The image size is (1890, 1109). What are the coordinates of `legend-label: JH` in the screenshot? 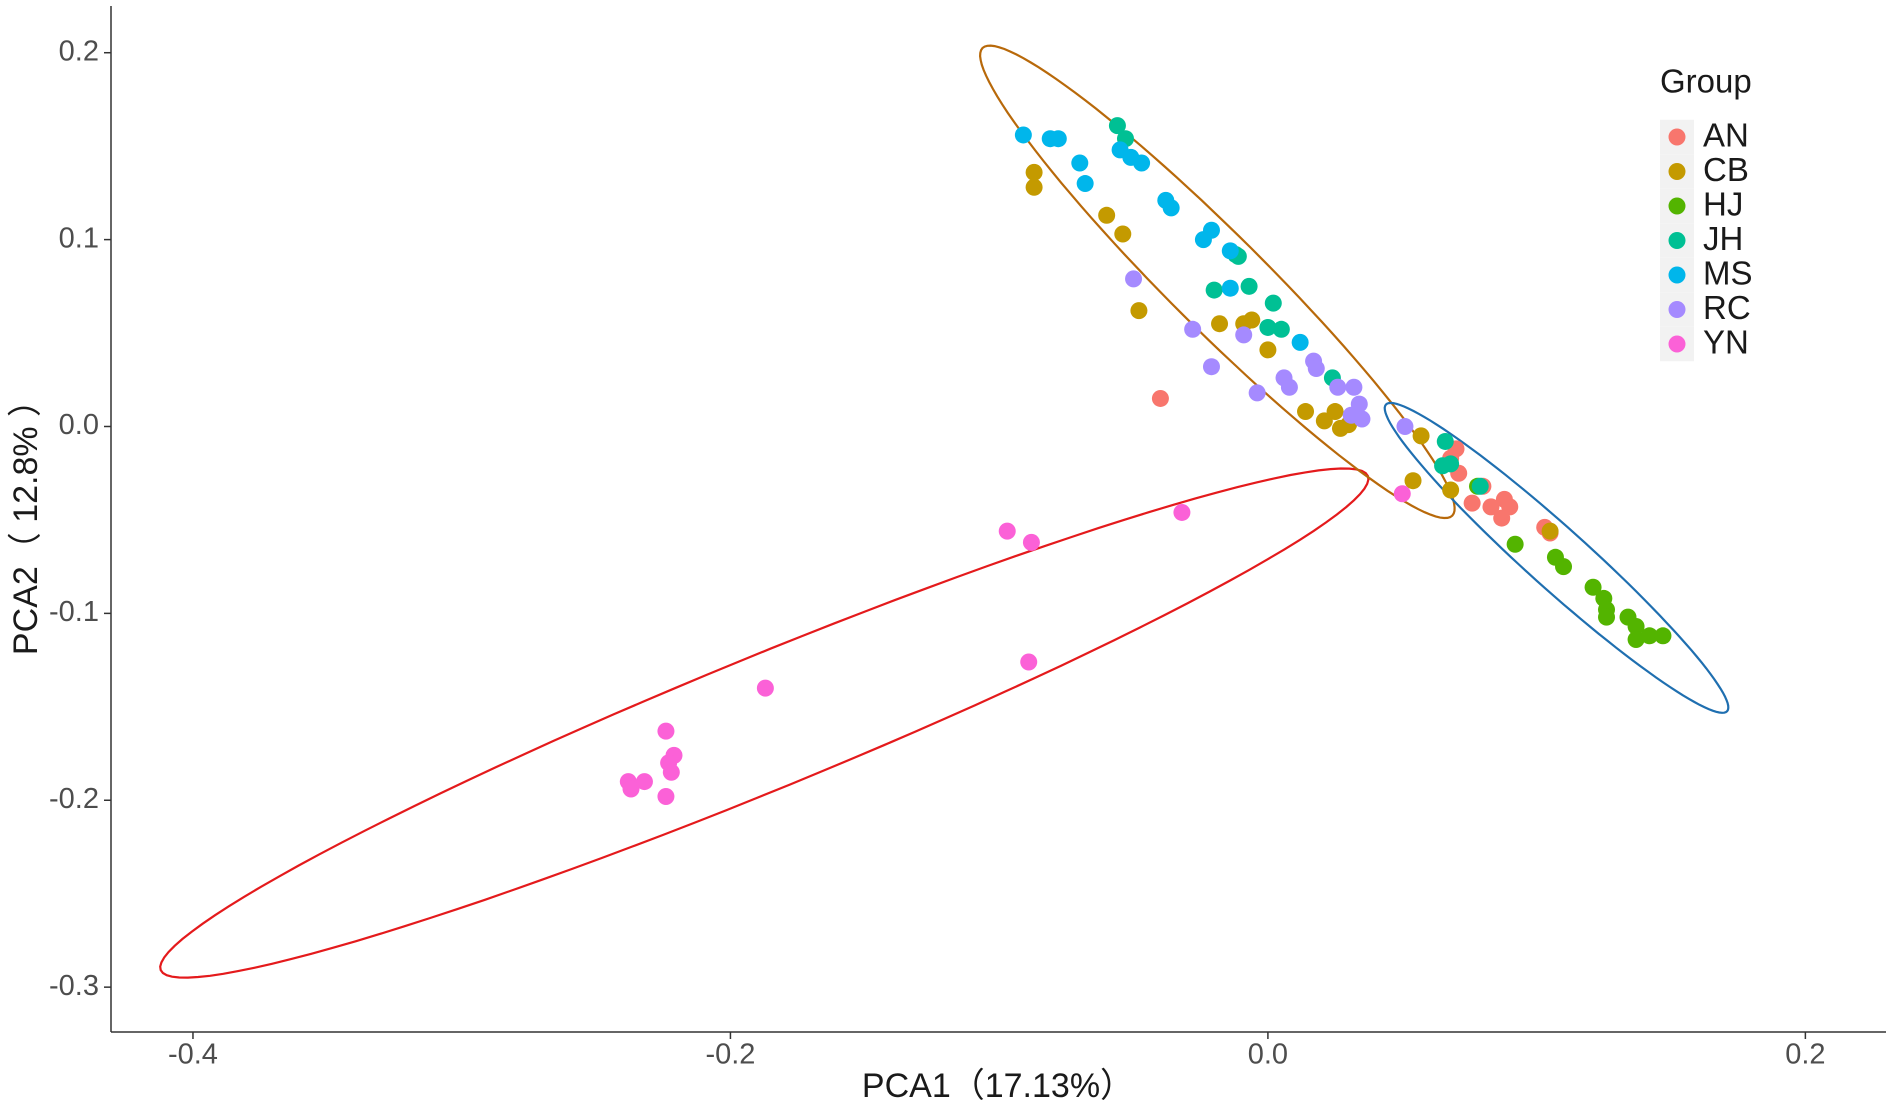 It's located at (1723, 238).